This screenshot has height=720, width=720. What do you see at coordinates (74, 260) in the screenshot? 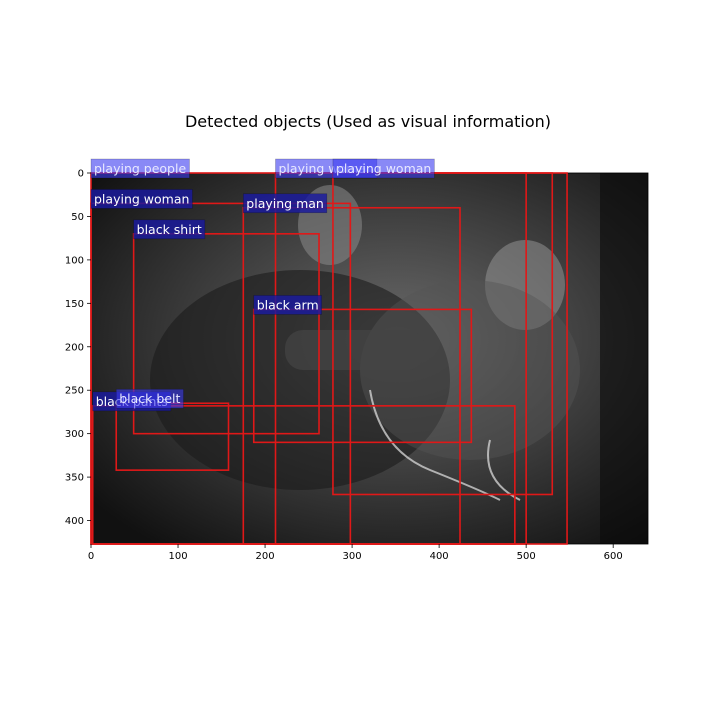
I see `y-tick-label: 100` at bounding box center [74, 260].